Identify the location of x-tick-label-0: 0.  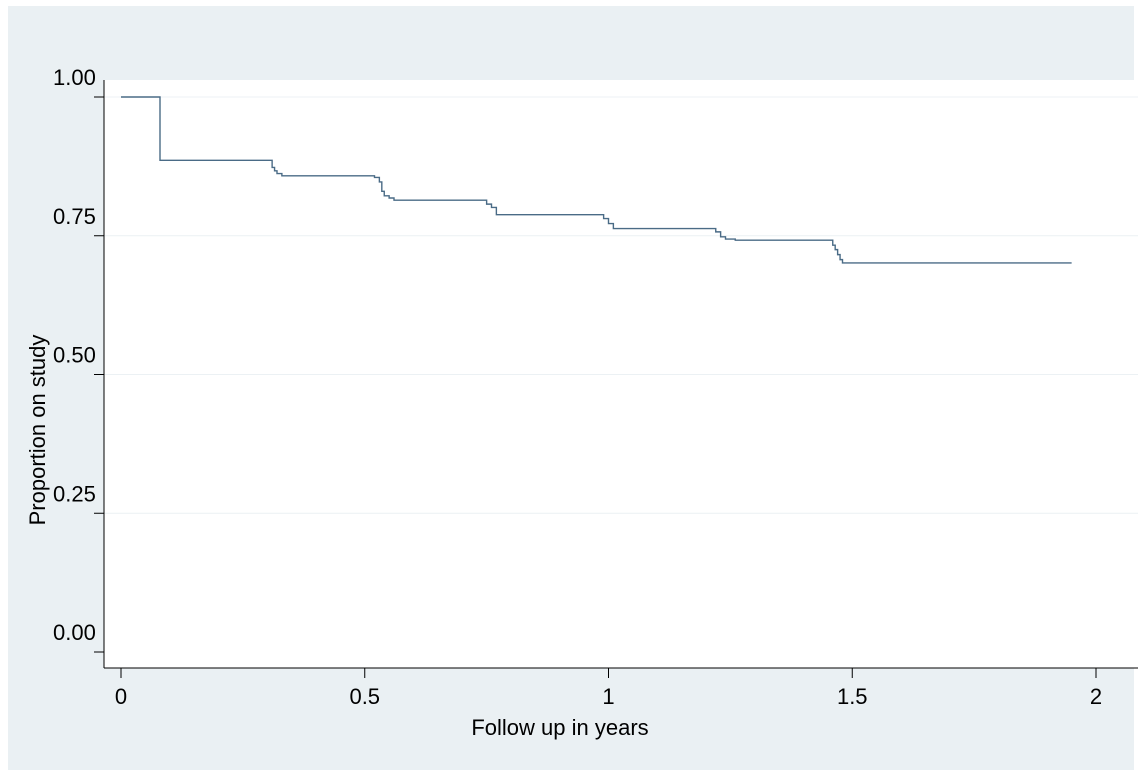
(121, 696).